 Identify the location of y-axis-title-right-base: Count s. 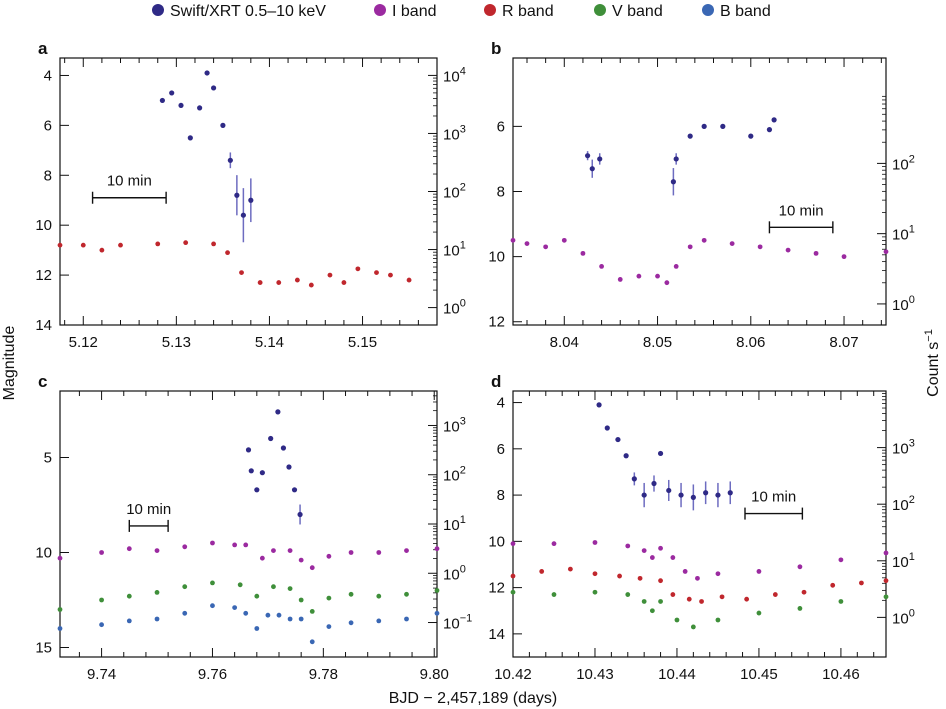
(933, 369).